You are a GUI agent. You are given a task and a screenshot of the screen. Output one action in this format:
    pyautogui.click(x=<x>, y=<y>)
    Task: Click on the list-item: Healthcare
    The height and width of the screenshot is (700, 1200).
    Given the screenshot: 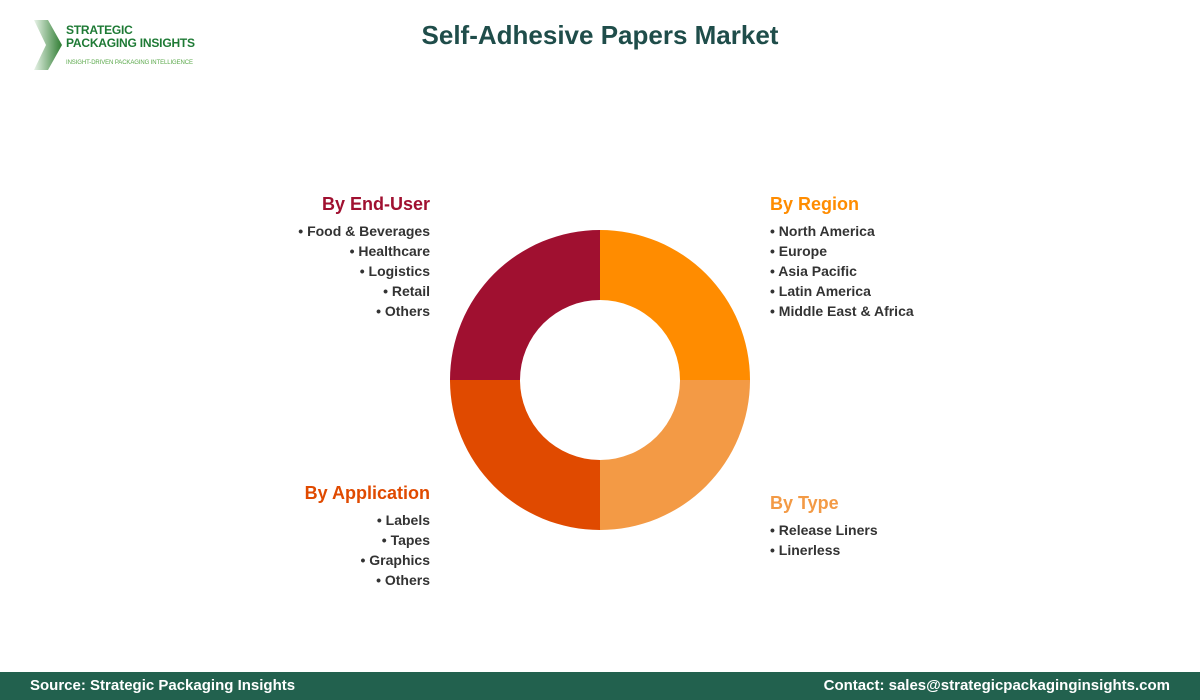 What is the action you would take?
    pyautogui.click(x=364, y=251)
    